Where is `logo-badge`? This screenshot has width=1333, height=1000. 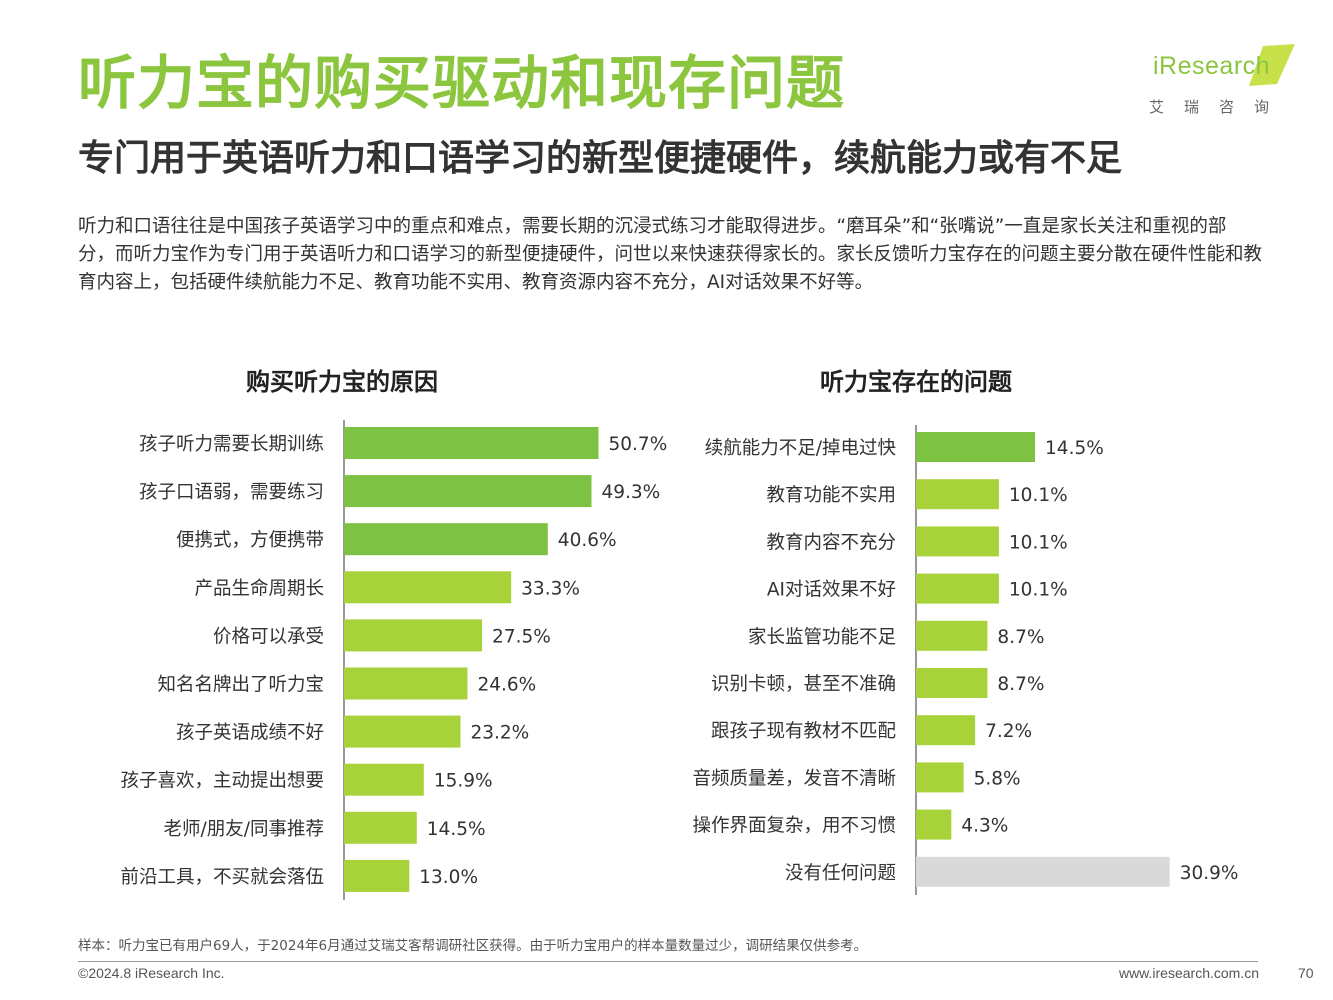 logo-badge is located at coordinates (1223, 66).